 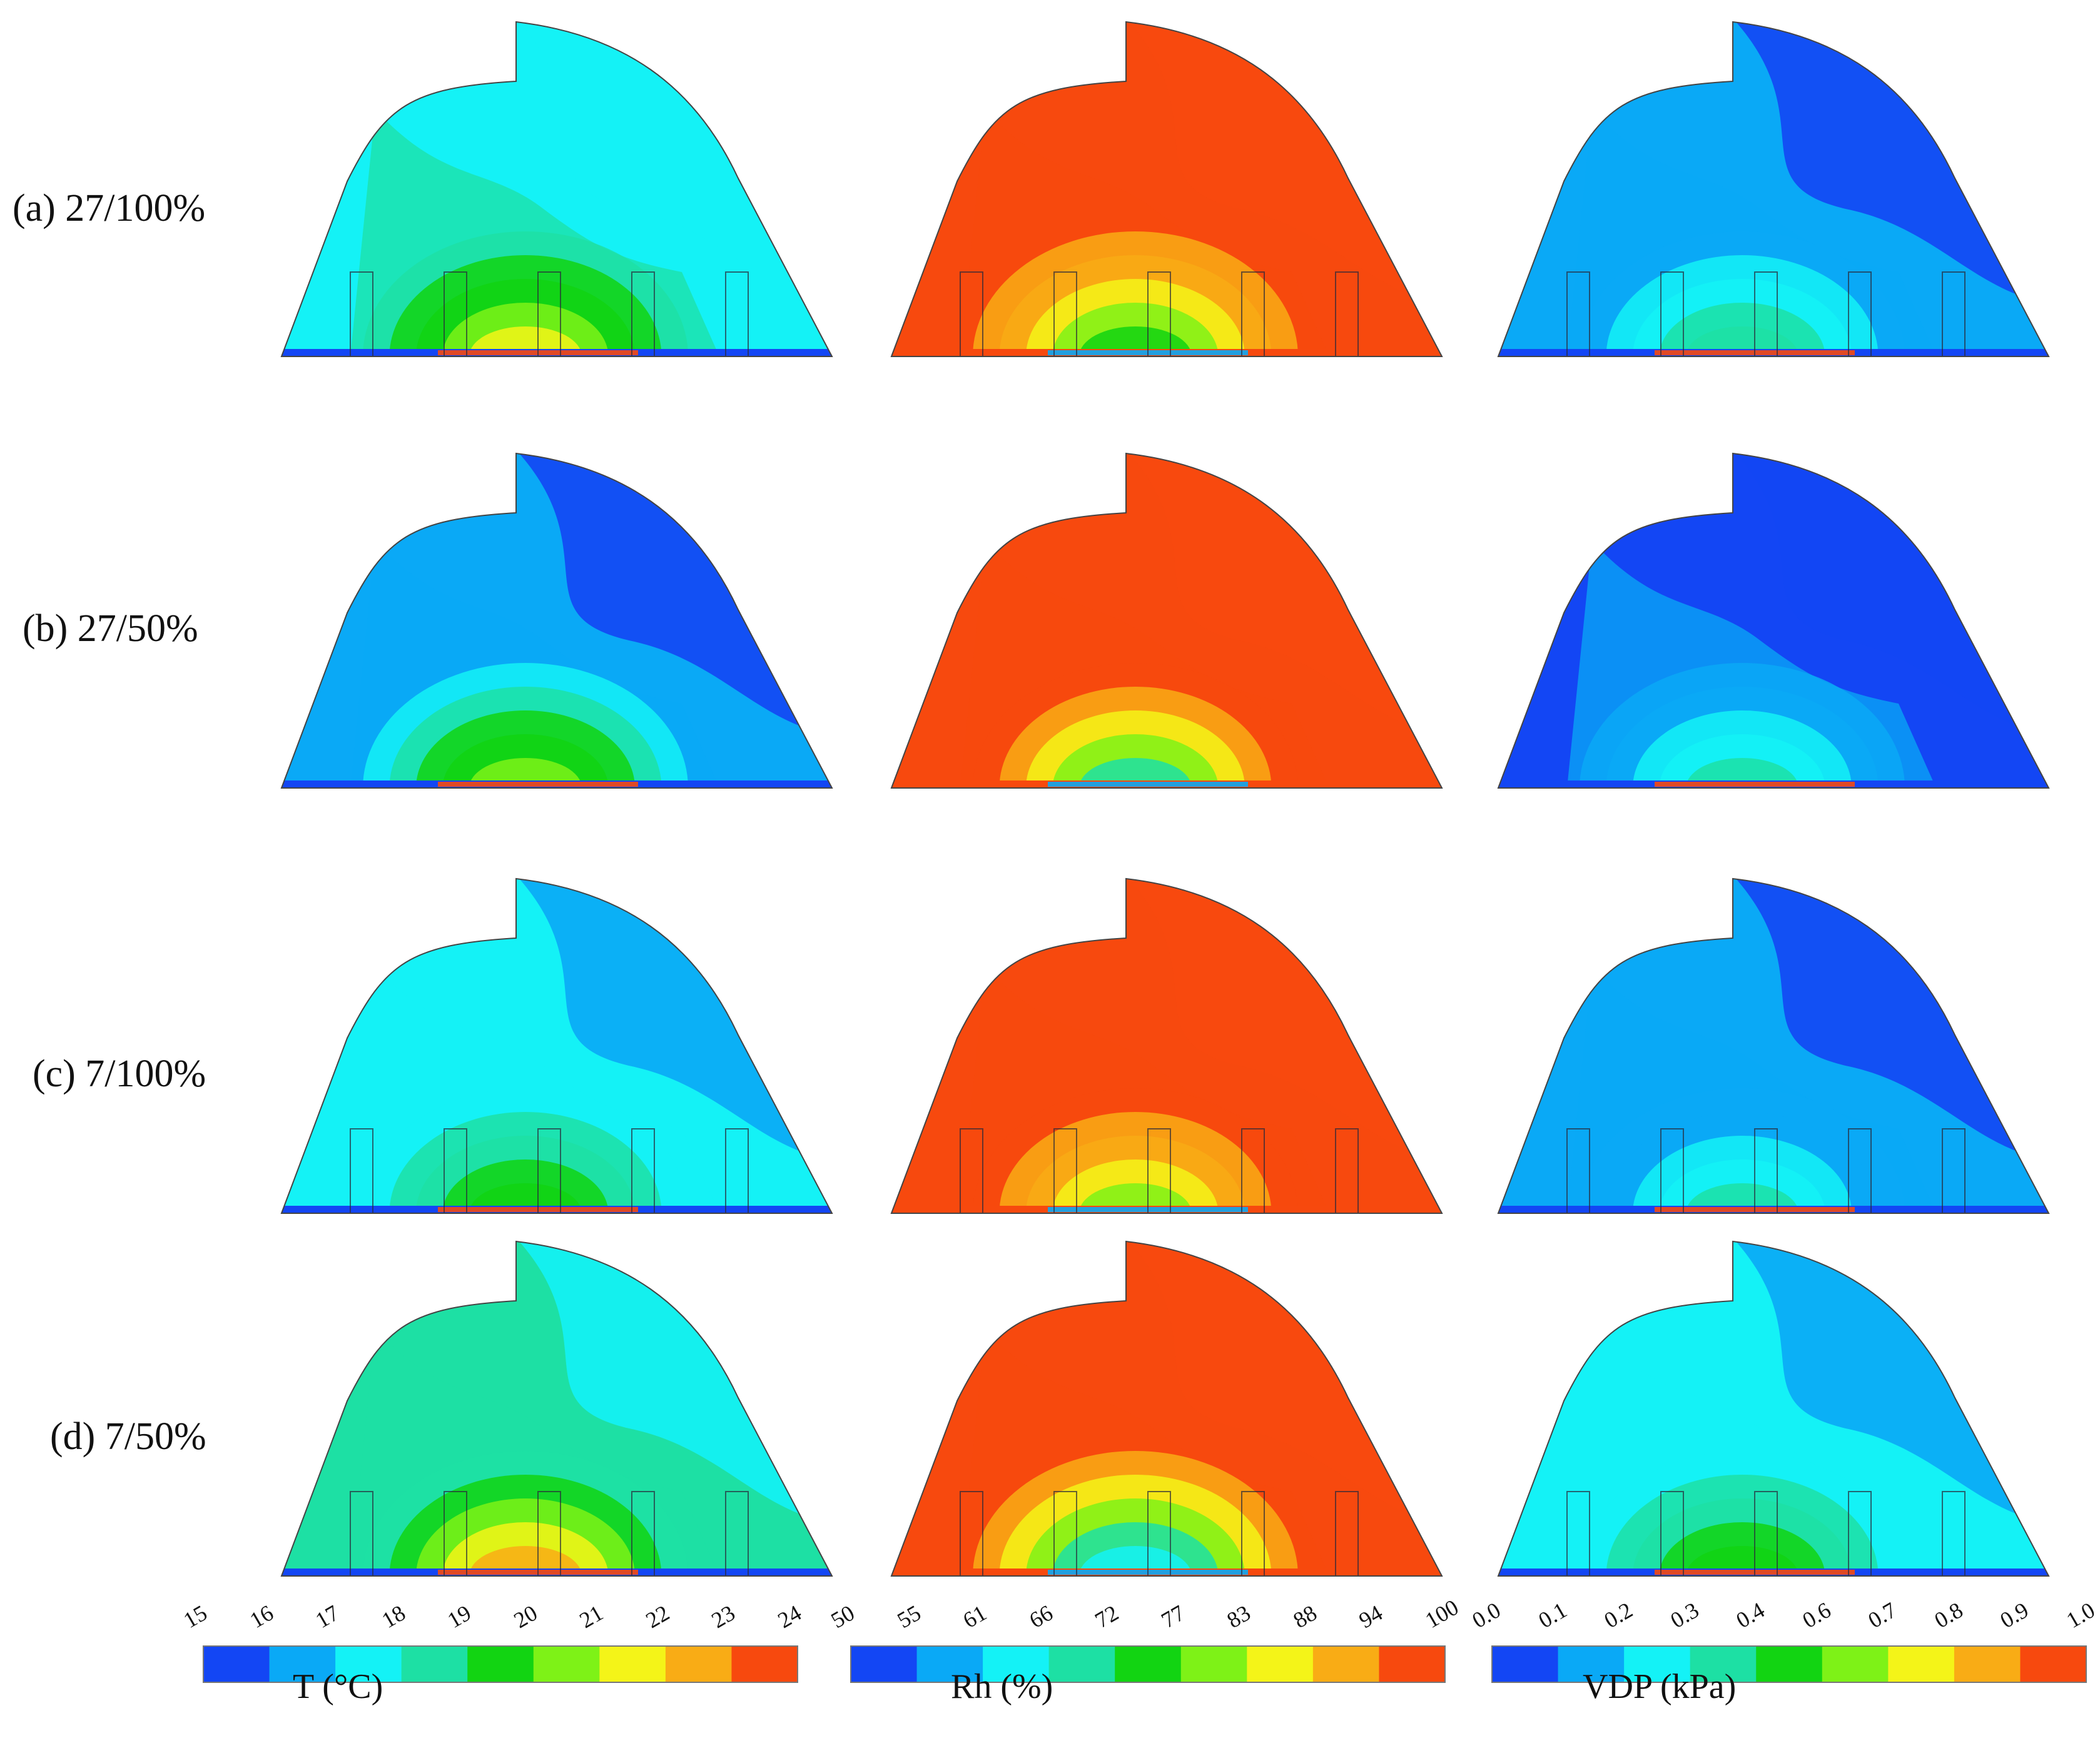 I want to click on colorbar-temperature-frame, so click(x=501, y=1664).